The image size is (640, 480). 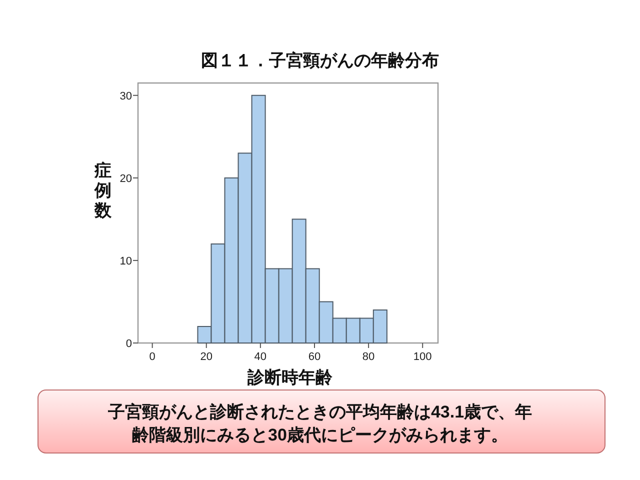 I want to click on y-axis-title: 症例数, so click(x=103, y=190).